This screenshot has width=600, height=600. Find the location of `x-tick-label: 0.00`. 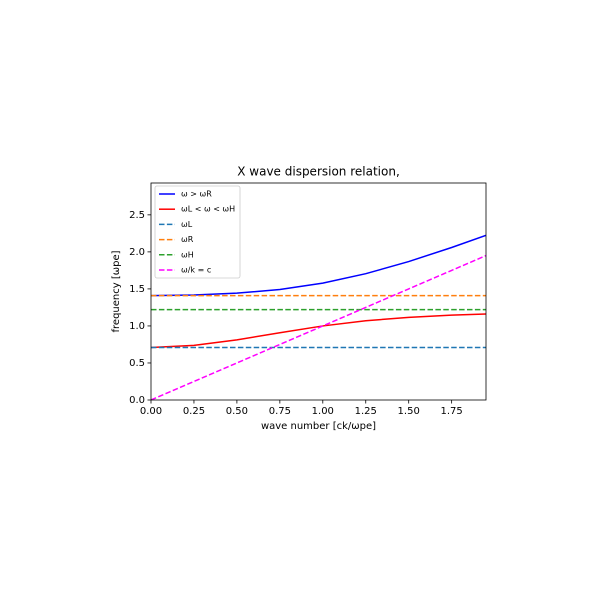

x-tick-label: 0.00 is located at coordinates (151, 411).